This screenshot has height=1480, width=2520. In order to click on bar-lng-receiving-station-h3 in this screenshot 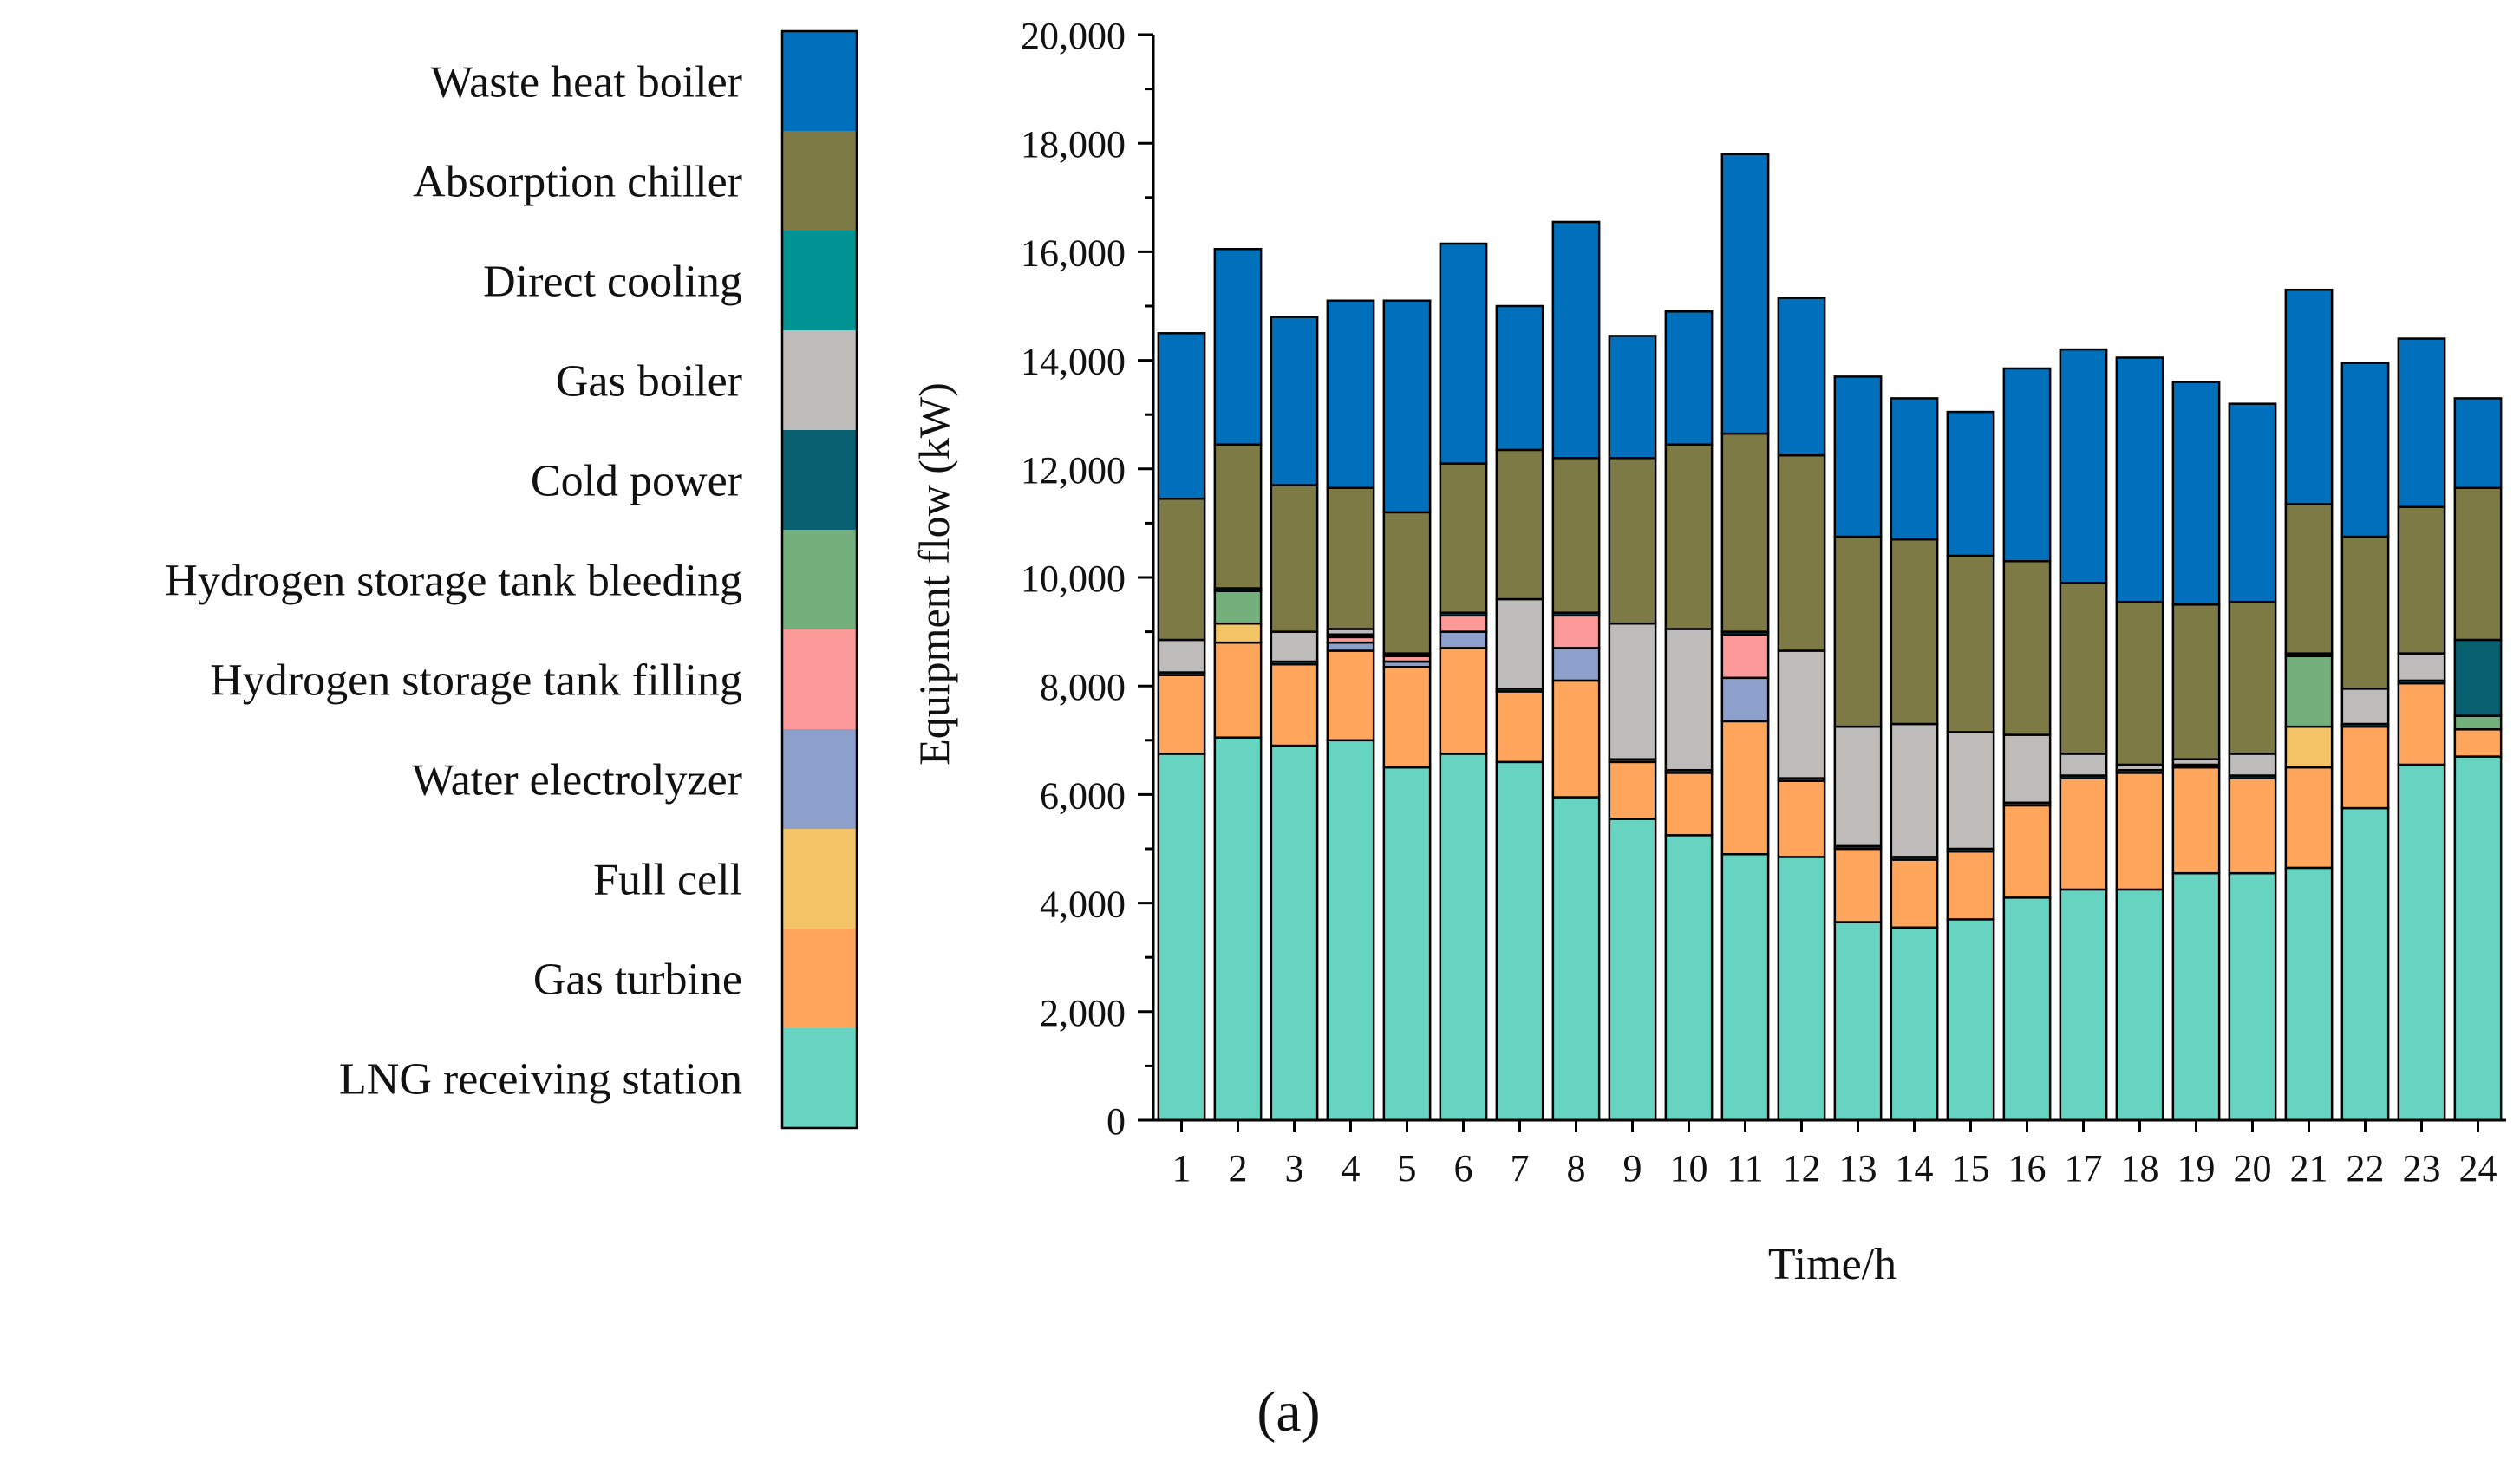, I will do `click(1294, 933)`.